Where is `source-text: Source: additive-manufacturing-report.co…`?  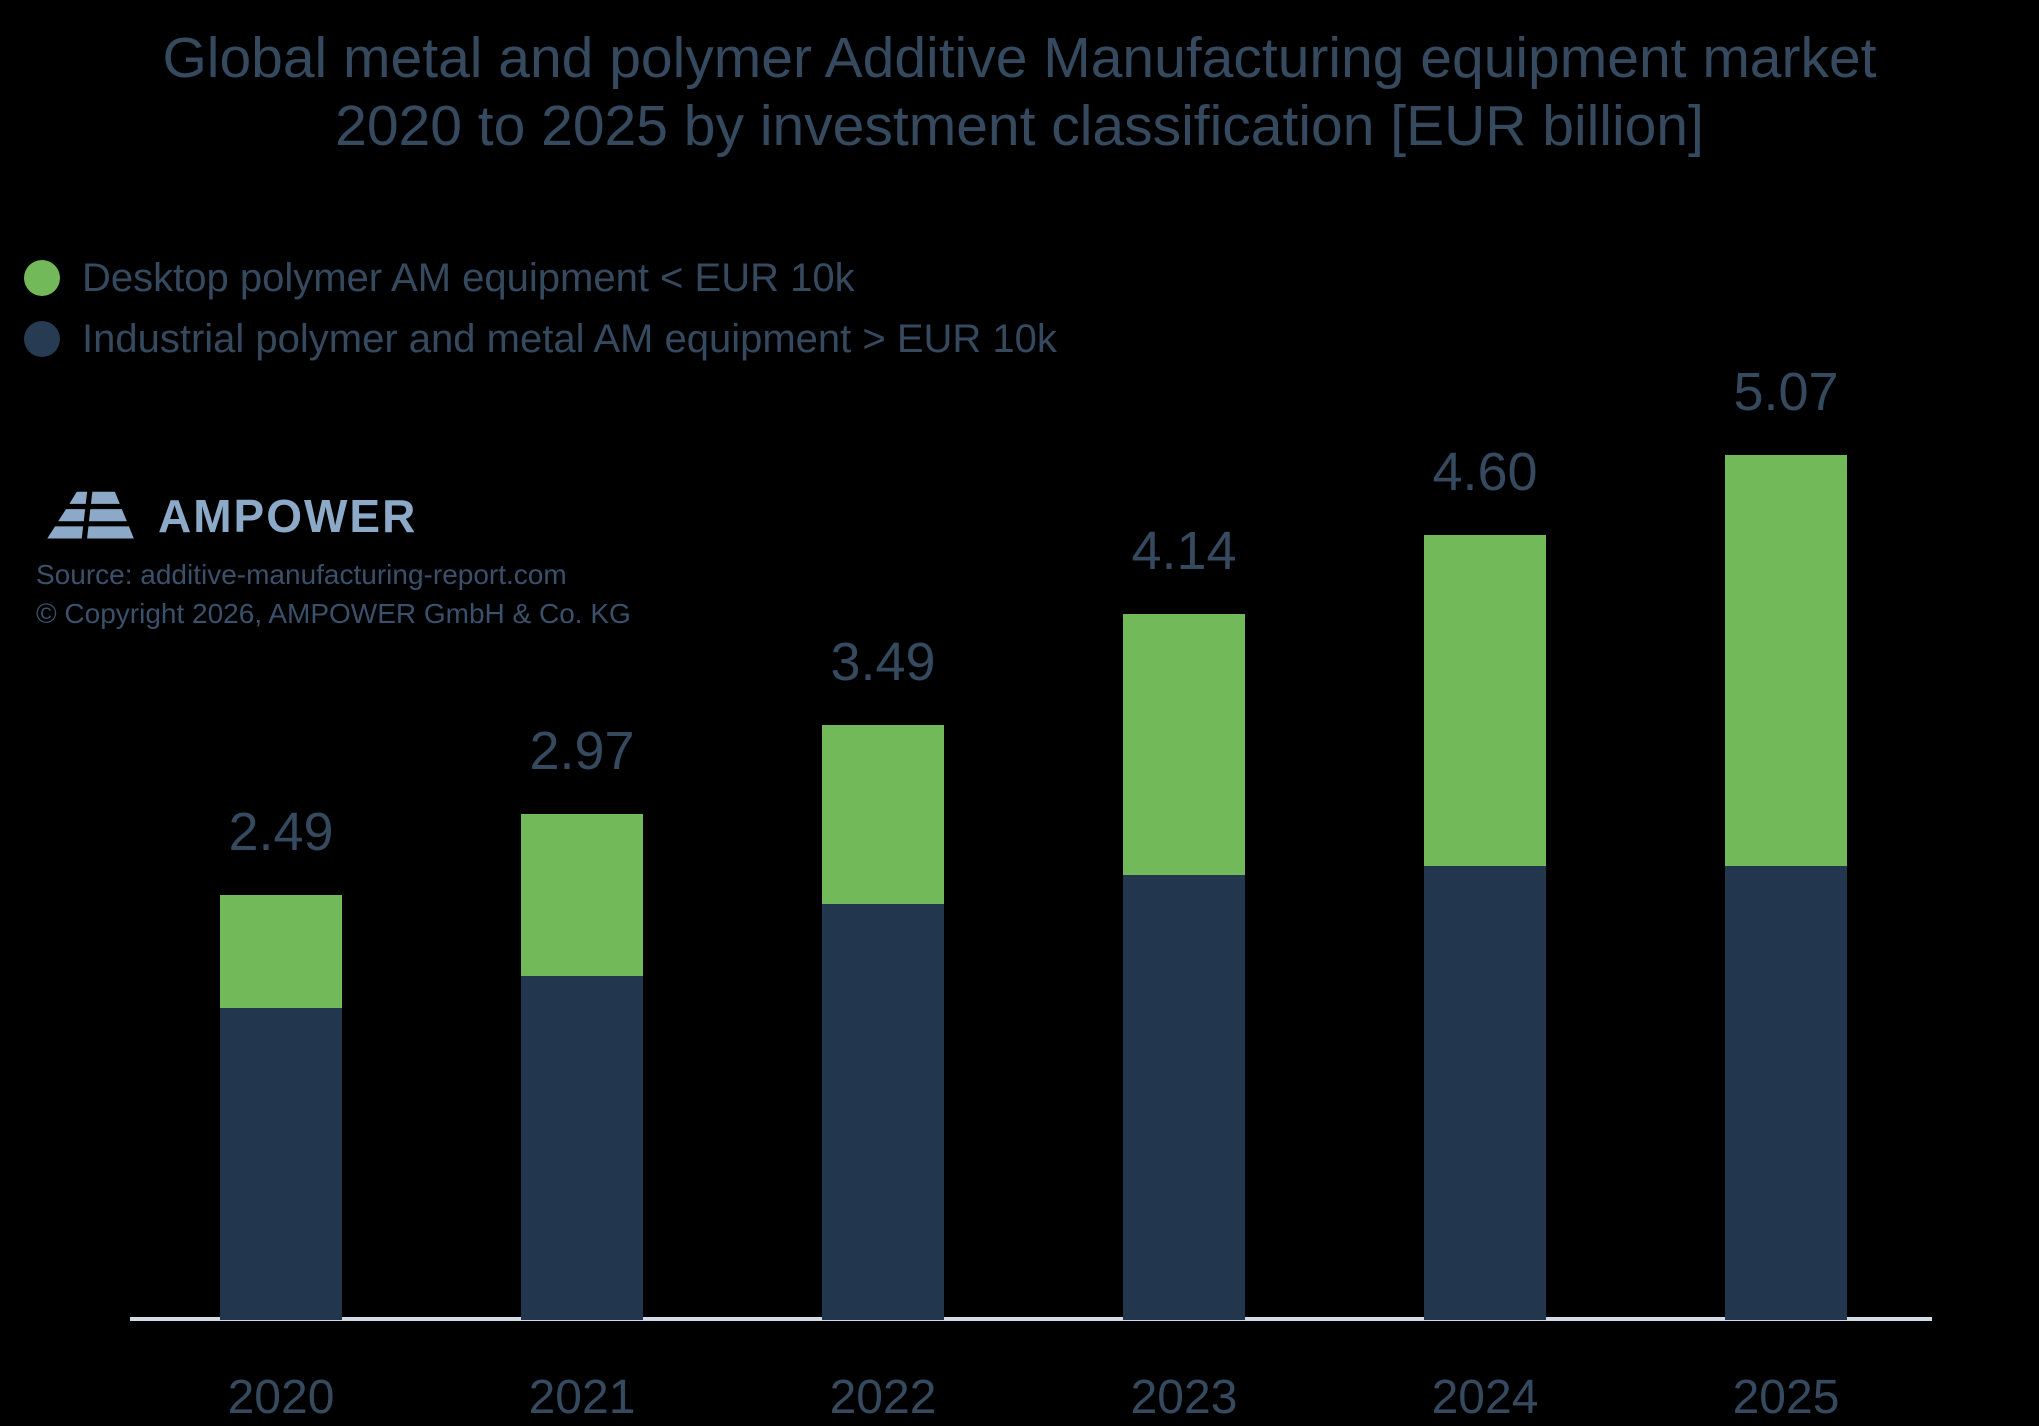 source-text: Source: additive-manufacturing-report.co… is located at coordinates (301, 574).